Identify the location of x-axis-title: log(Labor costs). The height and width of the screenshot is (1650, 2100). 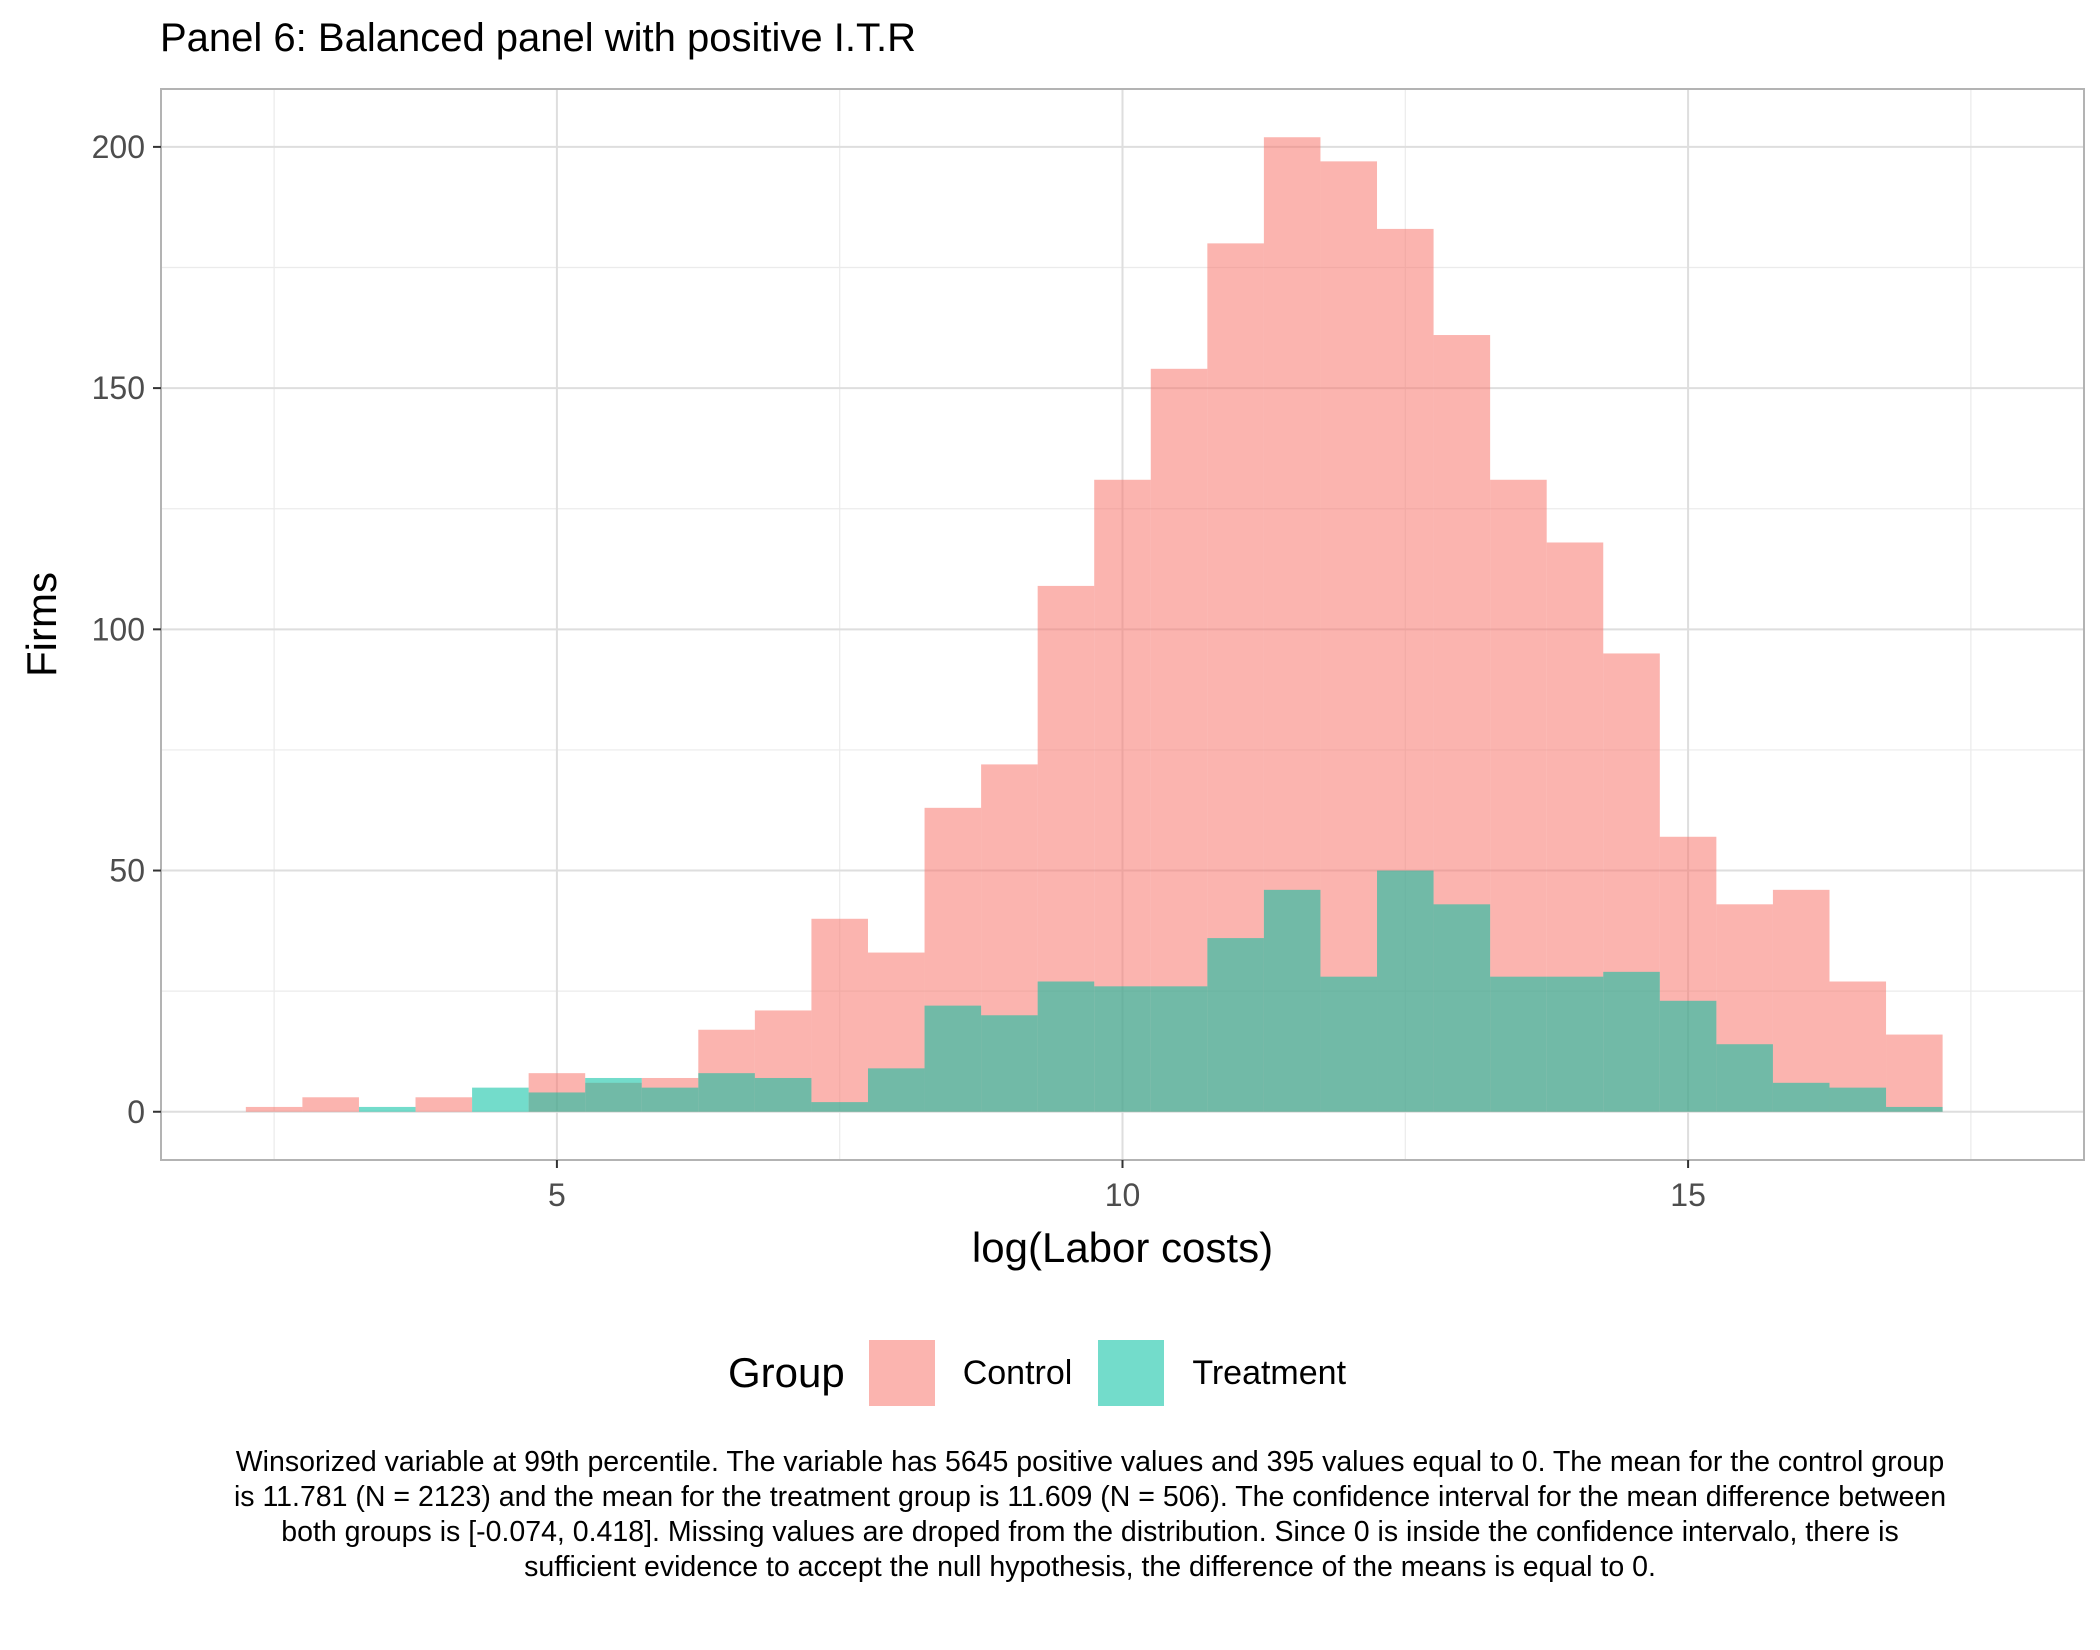
(1122, 1247).